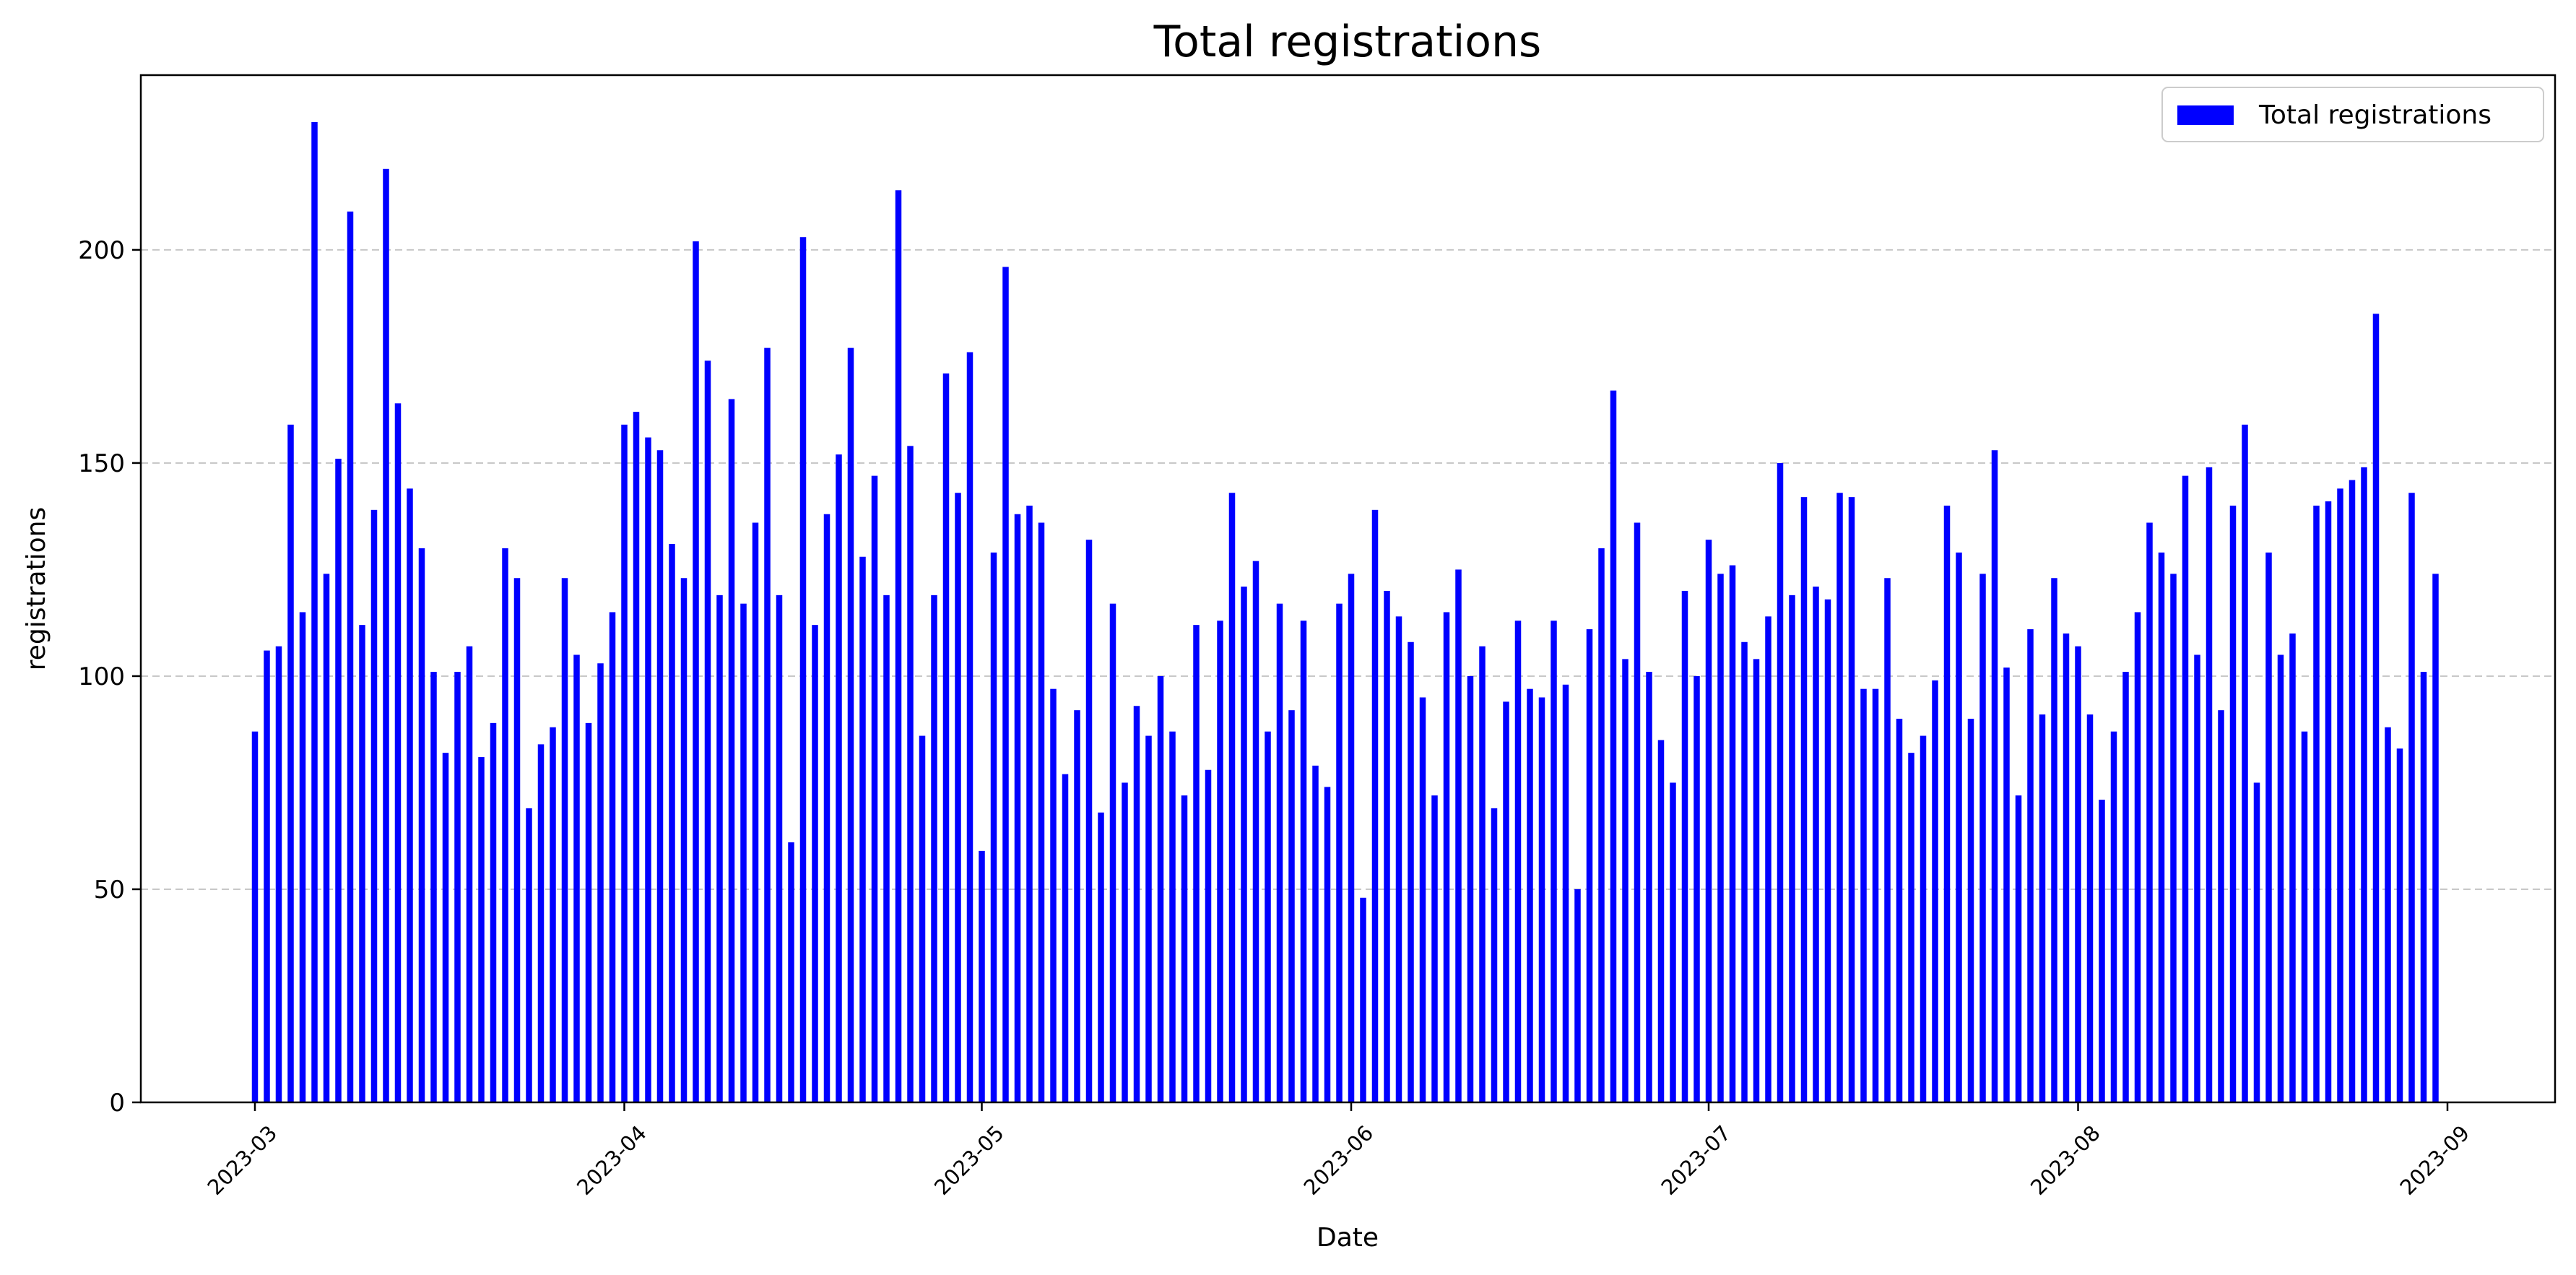 This screenshot has width=2576, height=1275. What do you see at coordinates (2352, 114) in the screenshot?
I see `legend-box` at bounding box center [2352, 114].